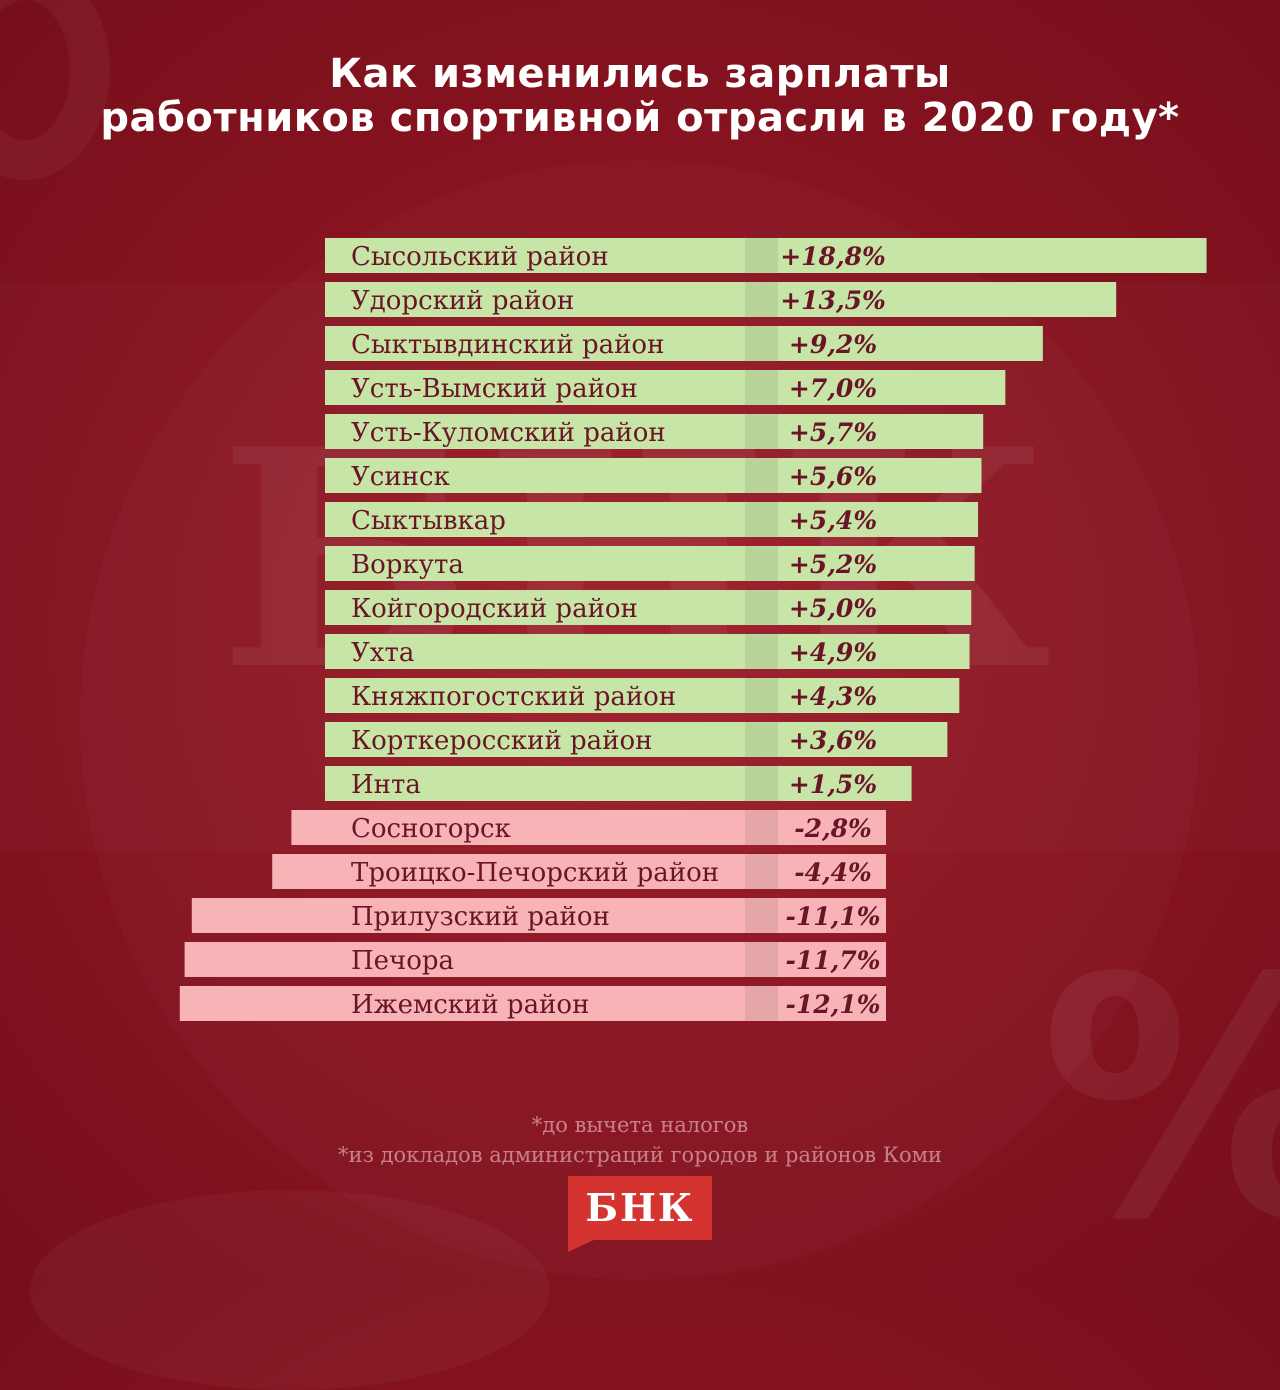 This screenshot has height=1390, width=1280. I want to click on category-label-8: Воркута, so click(407, 565).